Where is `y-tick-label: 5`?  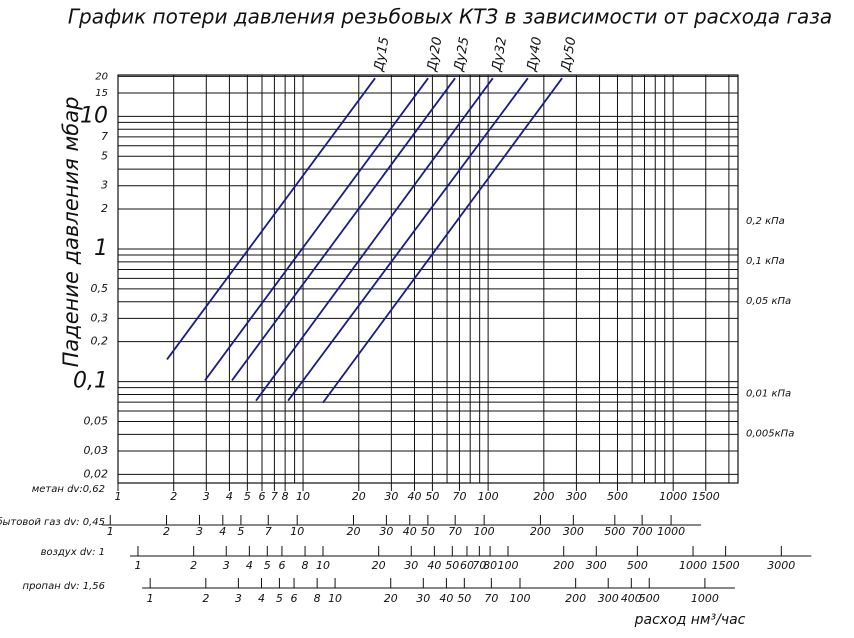
y-tick-label: 5 is located at coordinates (104, 155).